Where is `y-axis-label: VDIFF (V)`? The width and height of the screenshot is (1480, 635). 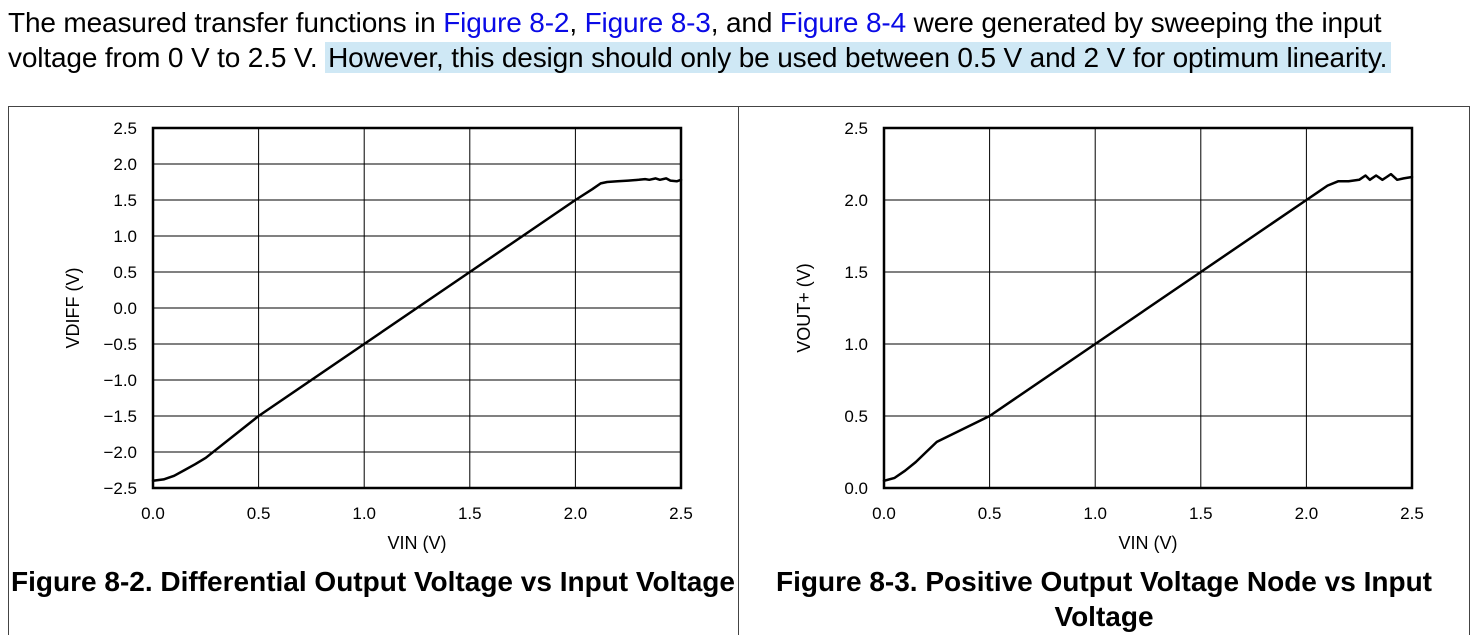 y-axis-label: VDIFF (V) is located at coordinates (73, 308).